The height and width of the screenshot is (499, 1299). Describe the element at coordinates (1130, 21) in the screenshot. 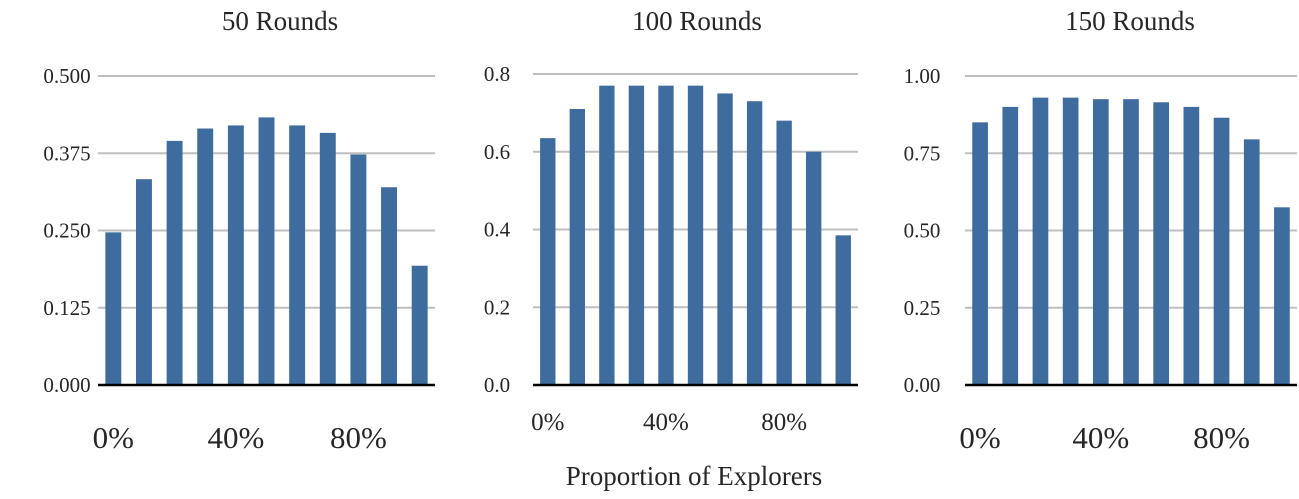

I see `chart-title: 150 Rounds` at that location.